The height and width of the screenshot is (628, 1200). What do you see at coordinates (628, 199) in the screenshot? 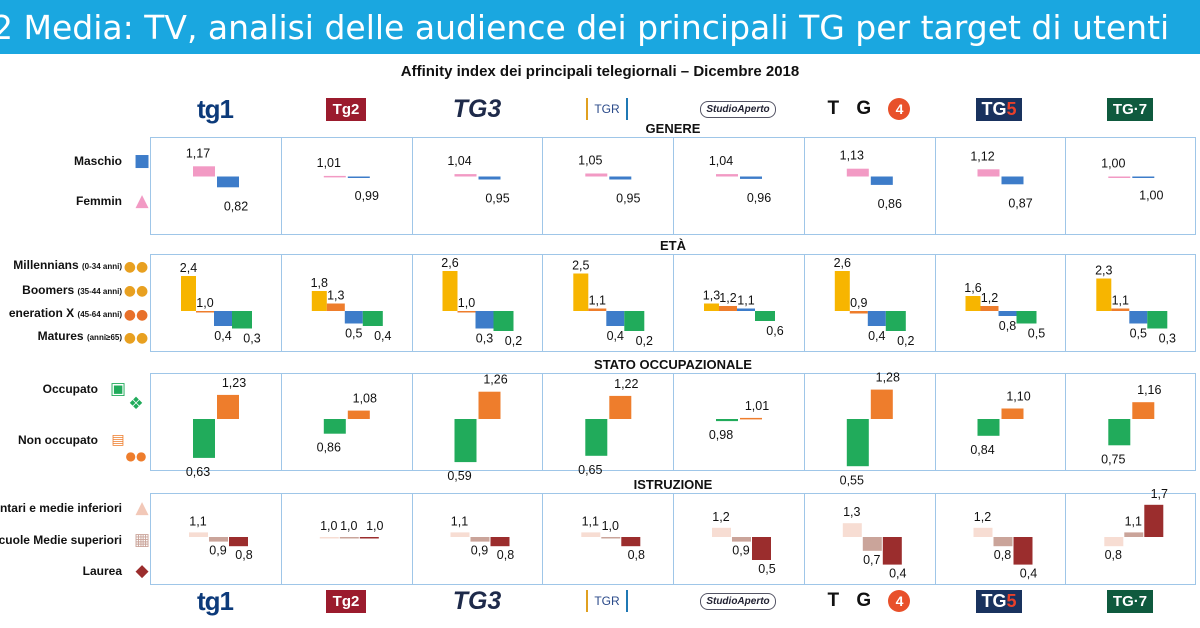
I see `data-label-femmin: 0,95` at bounding box center [628, 199].